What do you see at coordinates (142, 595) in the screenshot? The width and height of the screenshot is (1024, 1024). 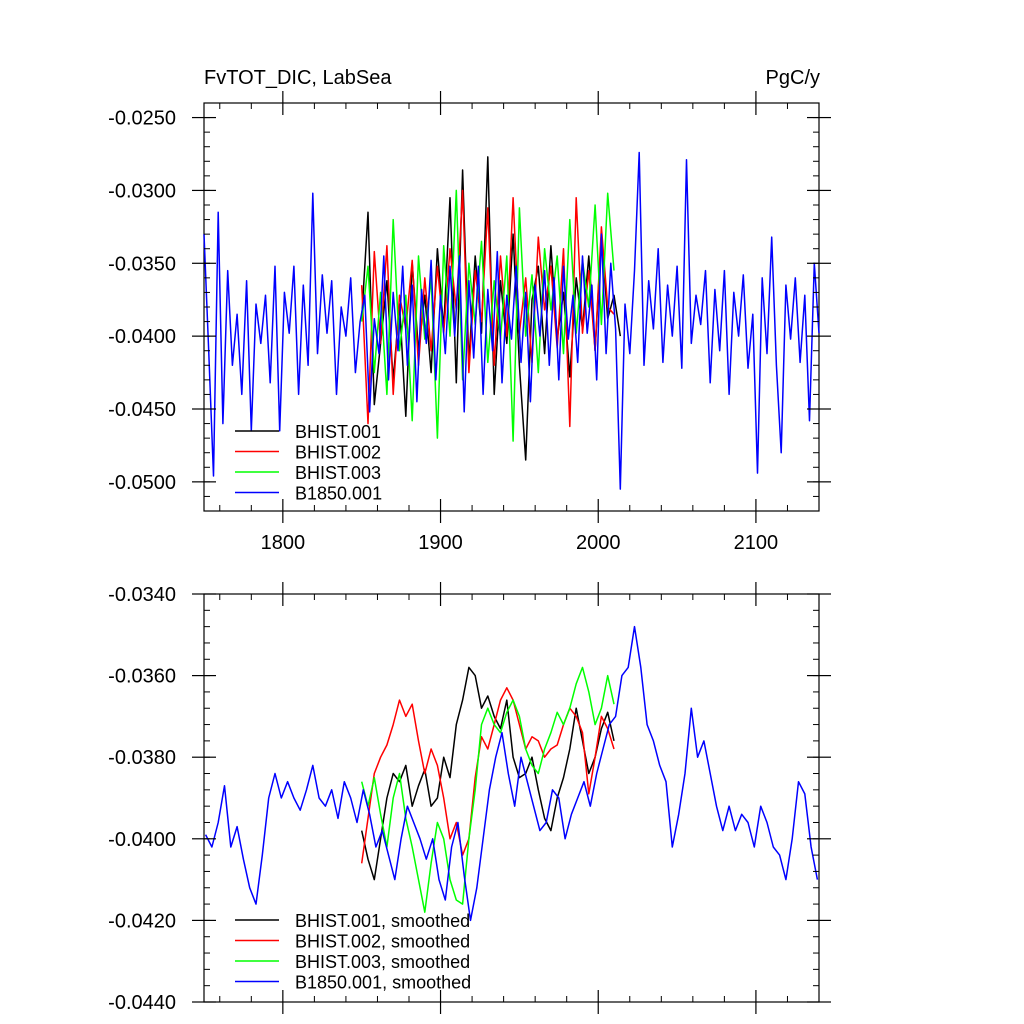 I see `y-tick-label: -0.0340` at bounding box center [142, 595].